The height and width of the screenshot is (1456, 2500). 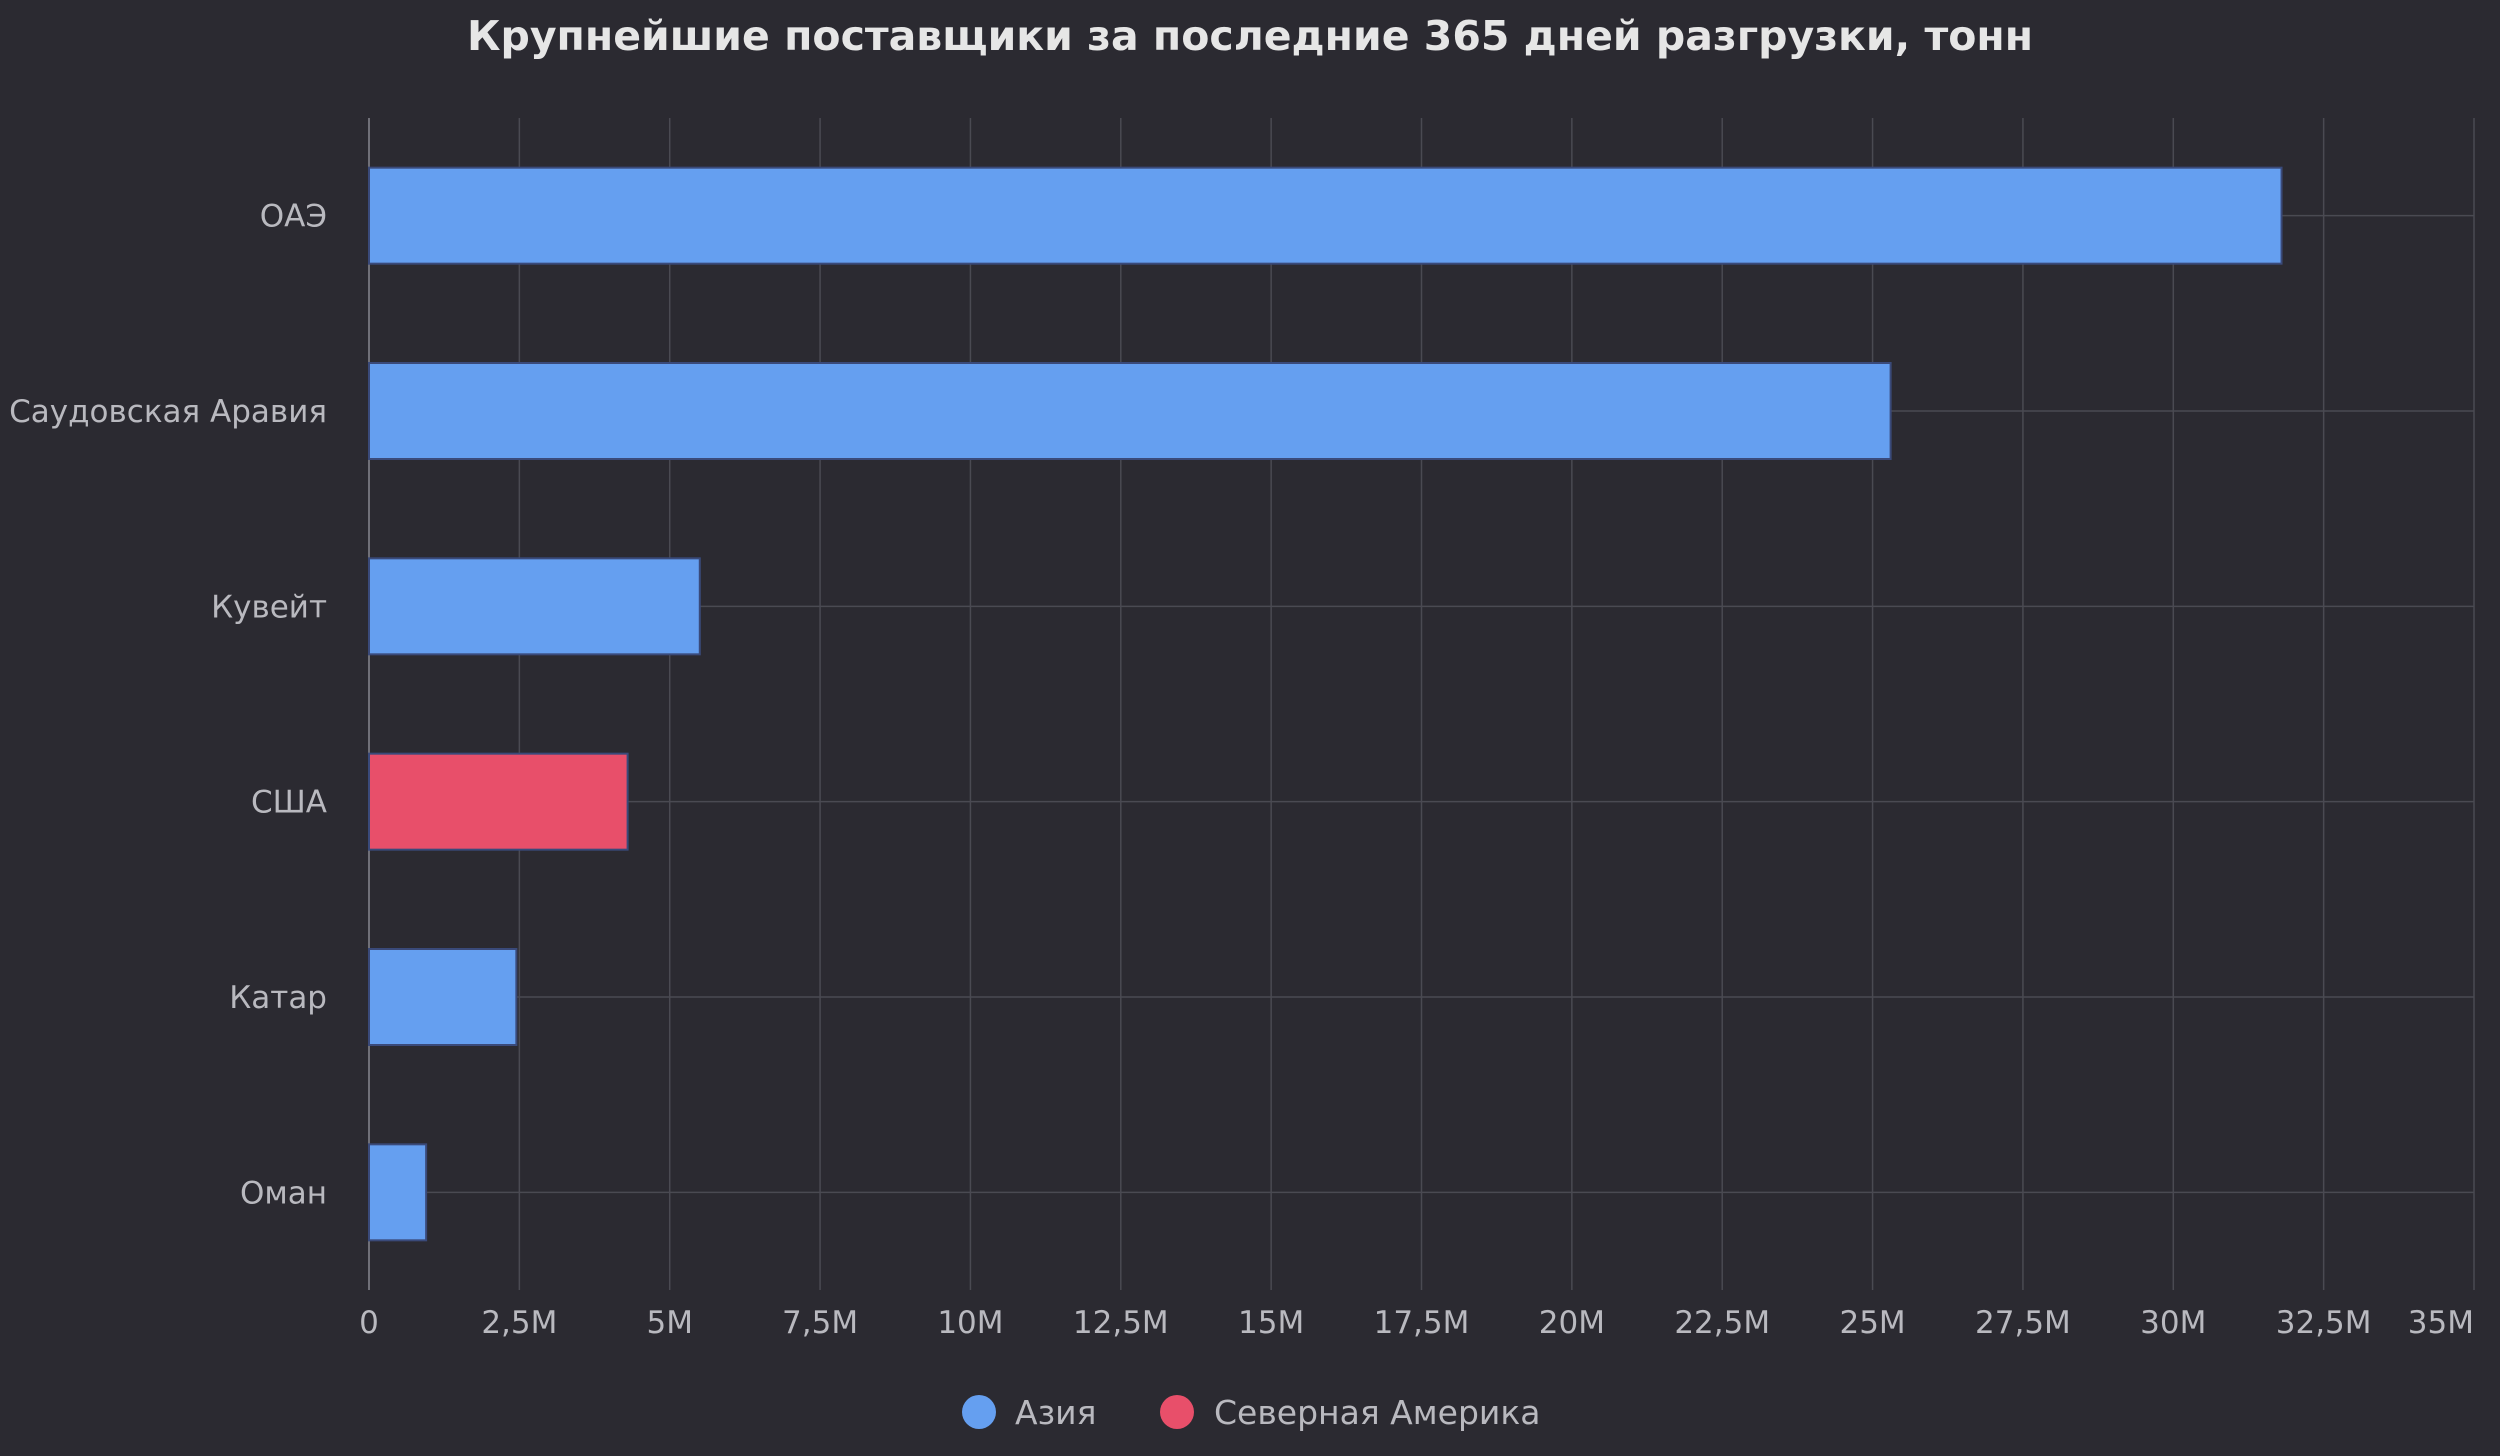 I want to click on x-tick-label: 2,5M, so click(x=519, y=1323).